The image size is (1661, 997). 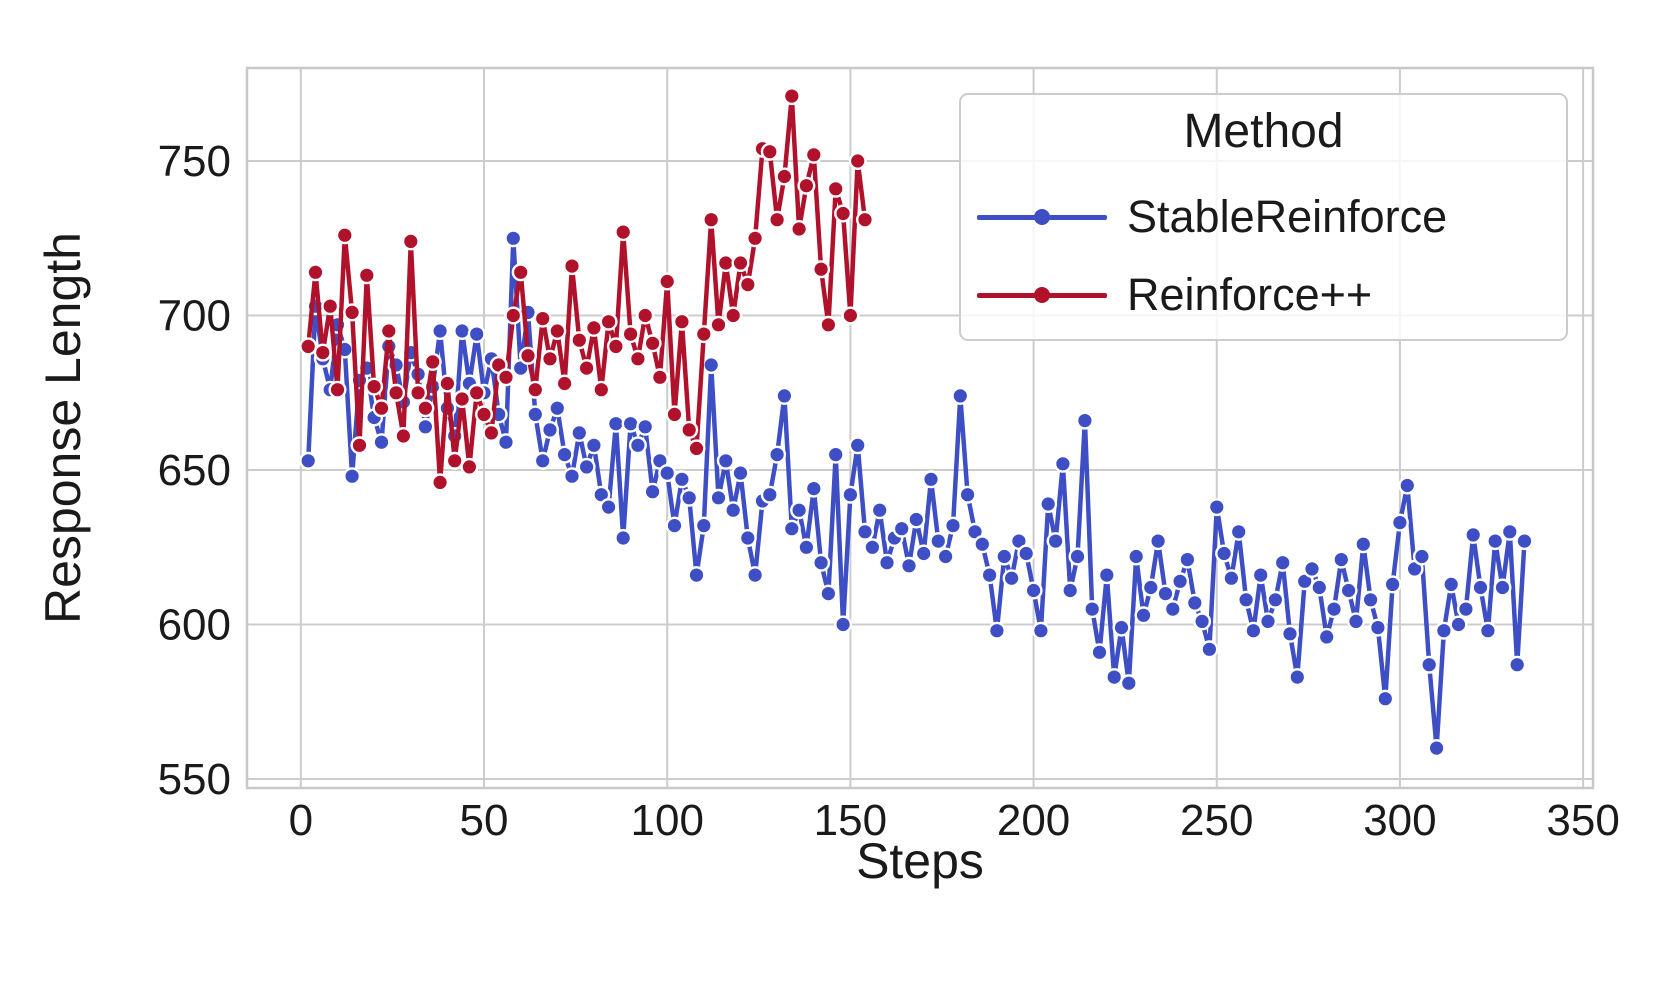 What do you see at coordinates (194, 779) in the screenshot?
I see `y-tick-label: 550` at bounding box center [194, 779].